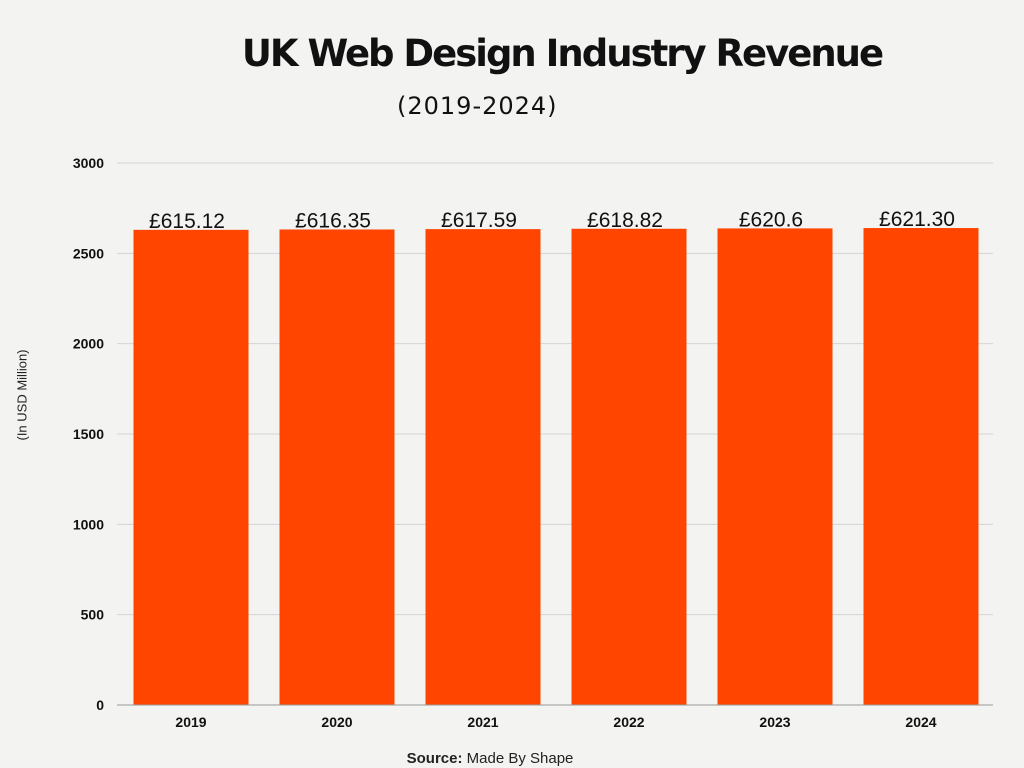 This screenshot has height=768, width=1024. I want to click on y-tick-label: 500, so click(93, 615).